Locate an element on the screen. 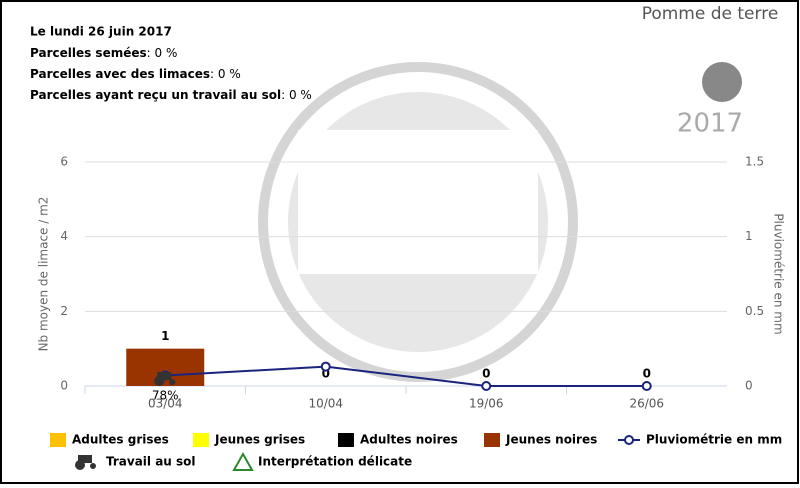 The image size is (800, 488). annotation: 78% is located at coordinates (165, 396).